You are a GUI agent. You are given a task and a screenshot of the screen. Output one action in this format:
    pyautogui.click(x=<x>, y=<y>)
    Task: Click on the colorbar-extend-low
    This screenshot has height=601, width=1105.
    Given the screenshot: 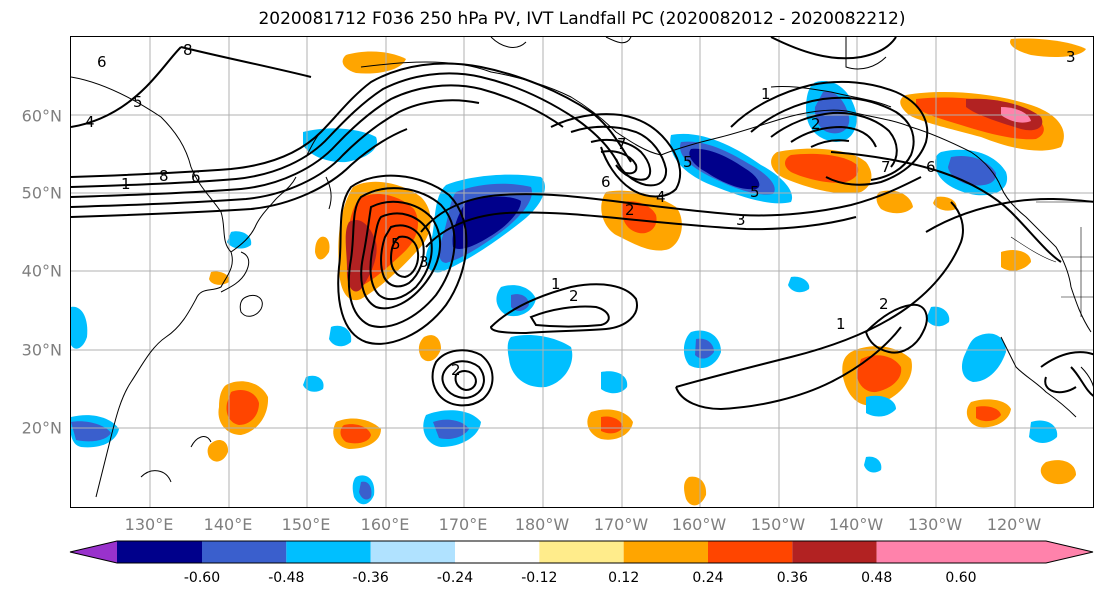 What is the action you would take?
    pyautogui.click(x=93, y=552)
    